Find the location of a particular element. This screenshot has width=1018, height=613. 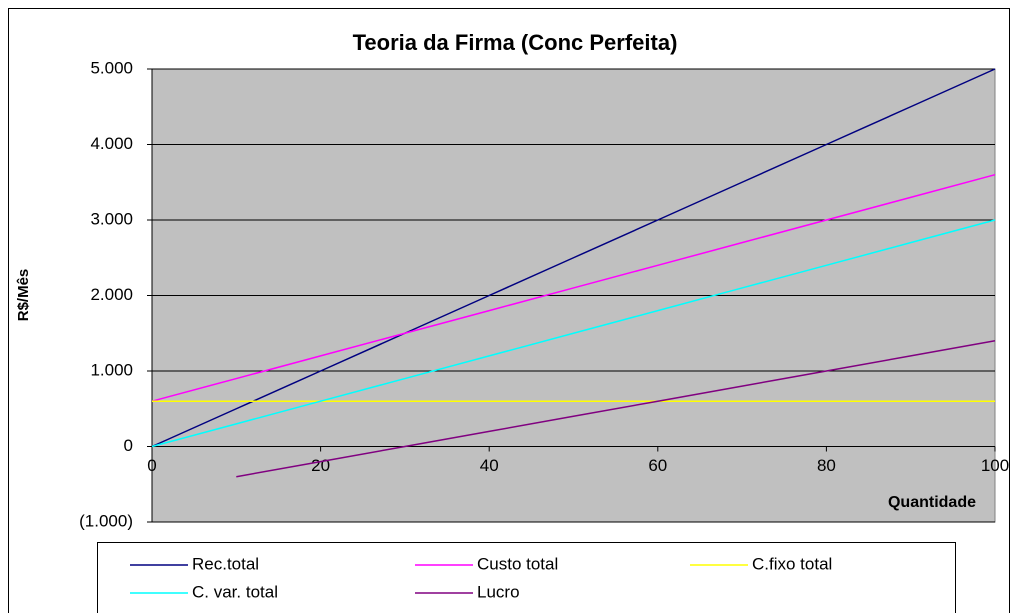

x-axis-label: Quantidade is located at coordinates (932, 502).